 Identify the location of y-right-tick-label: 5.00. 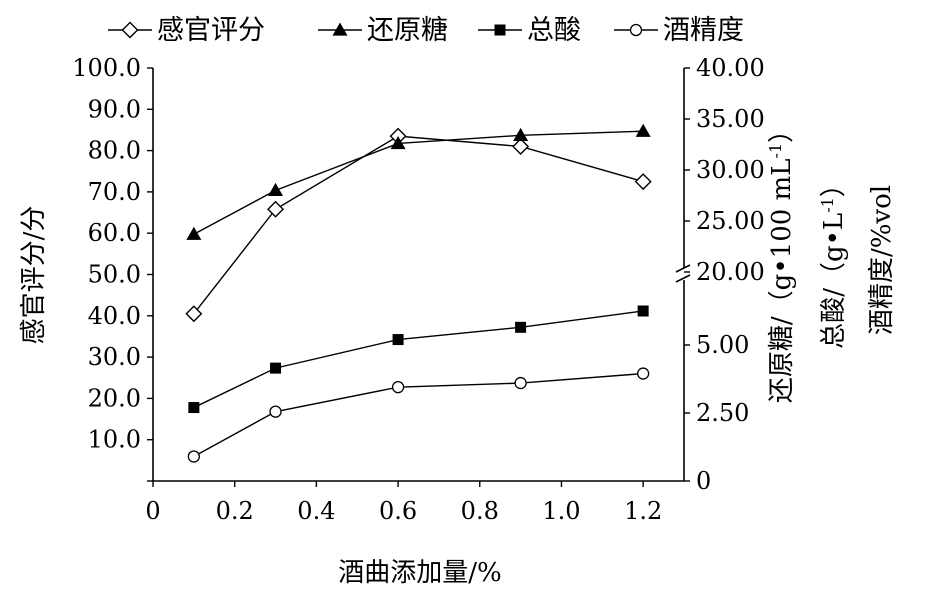
(722, 345).